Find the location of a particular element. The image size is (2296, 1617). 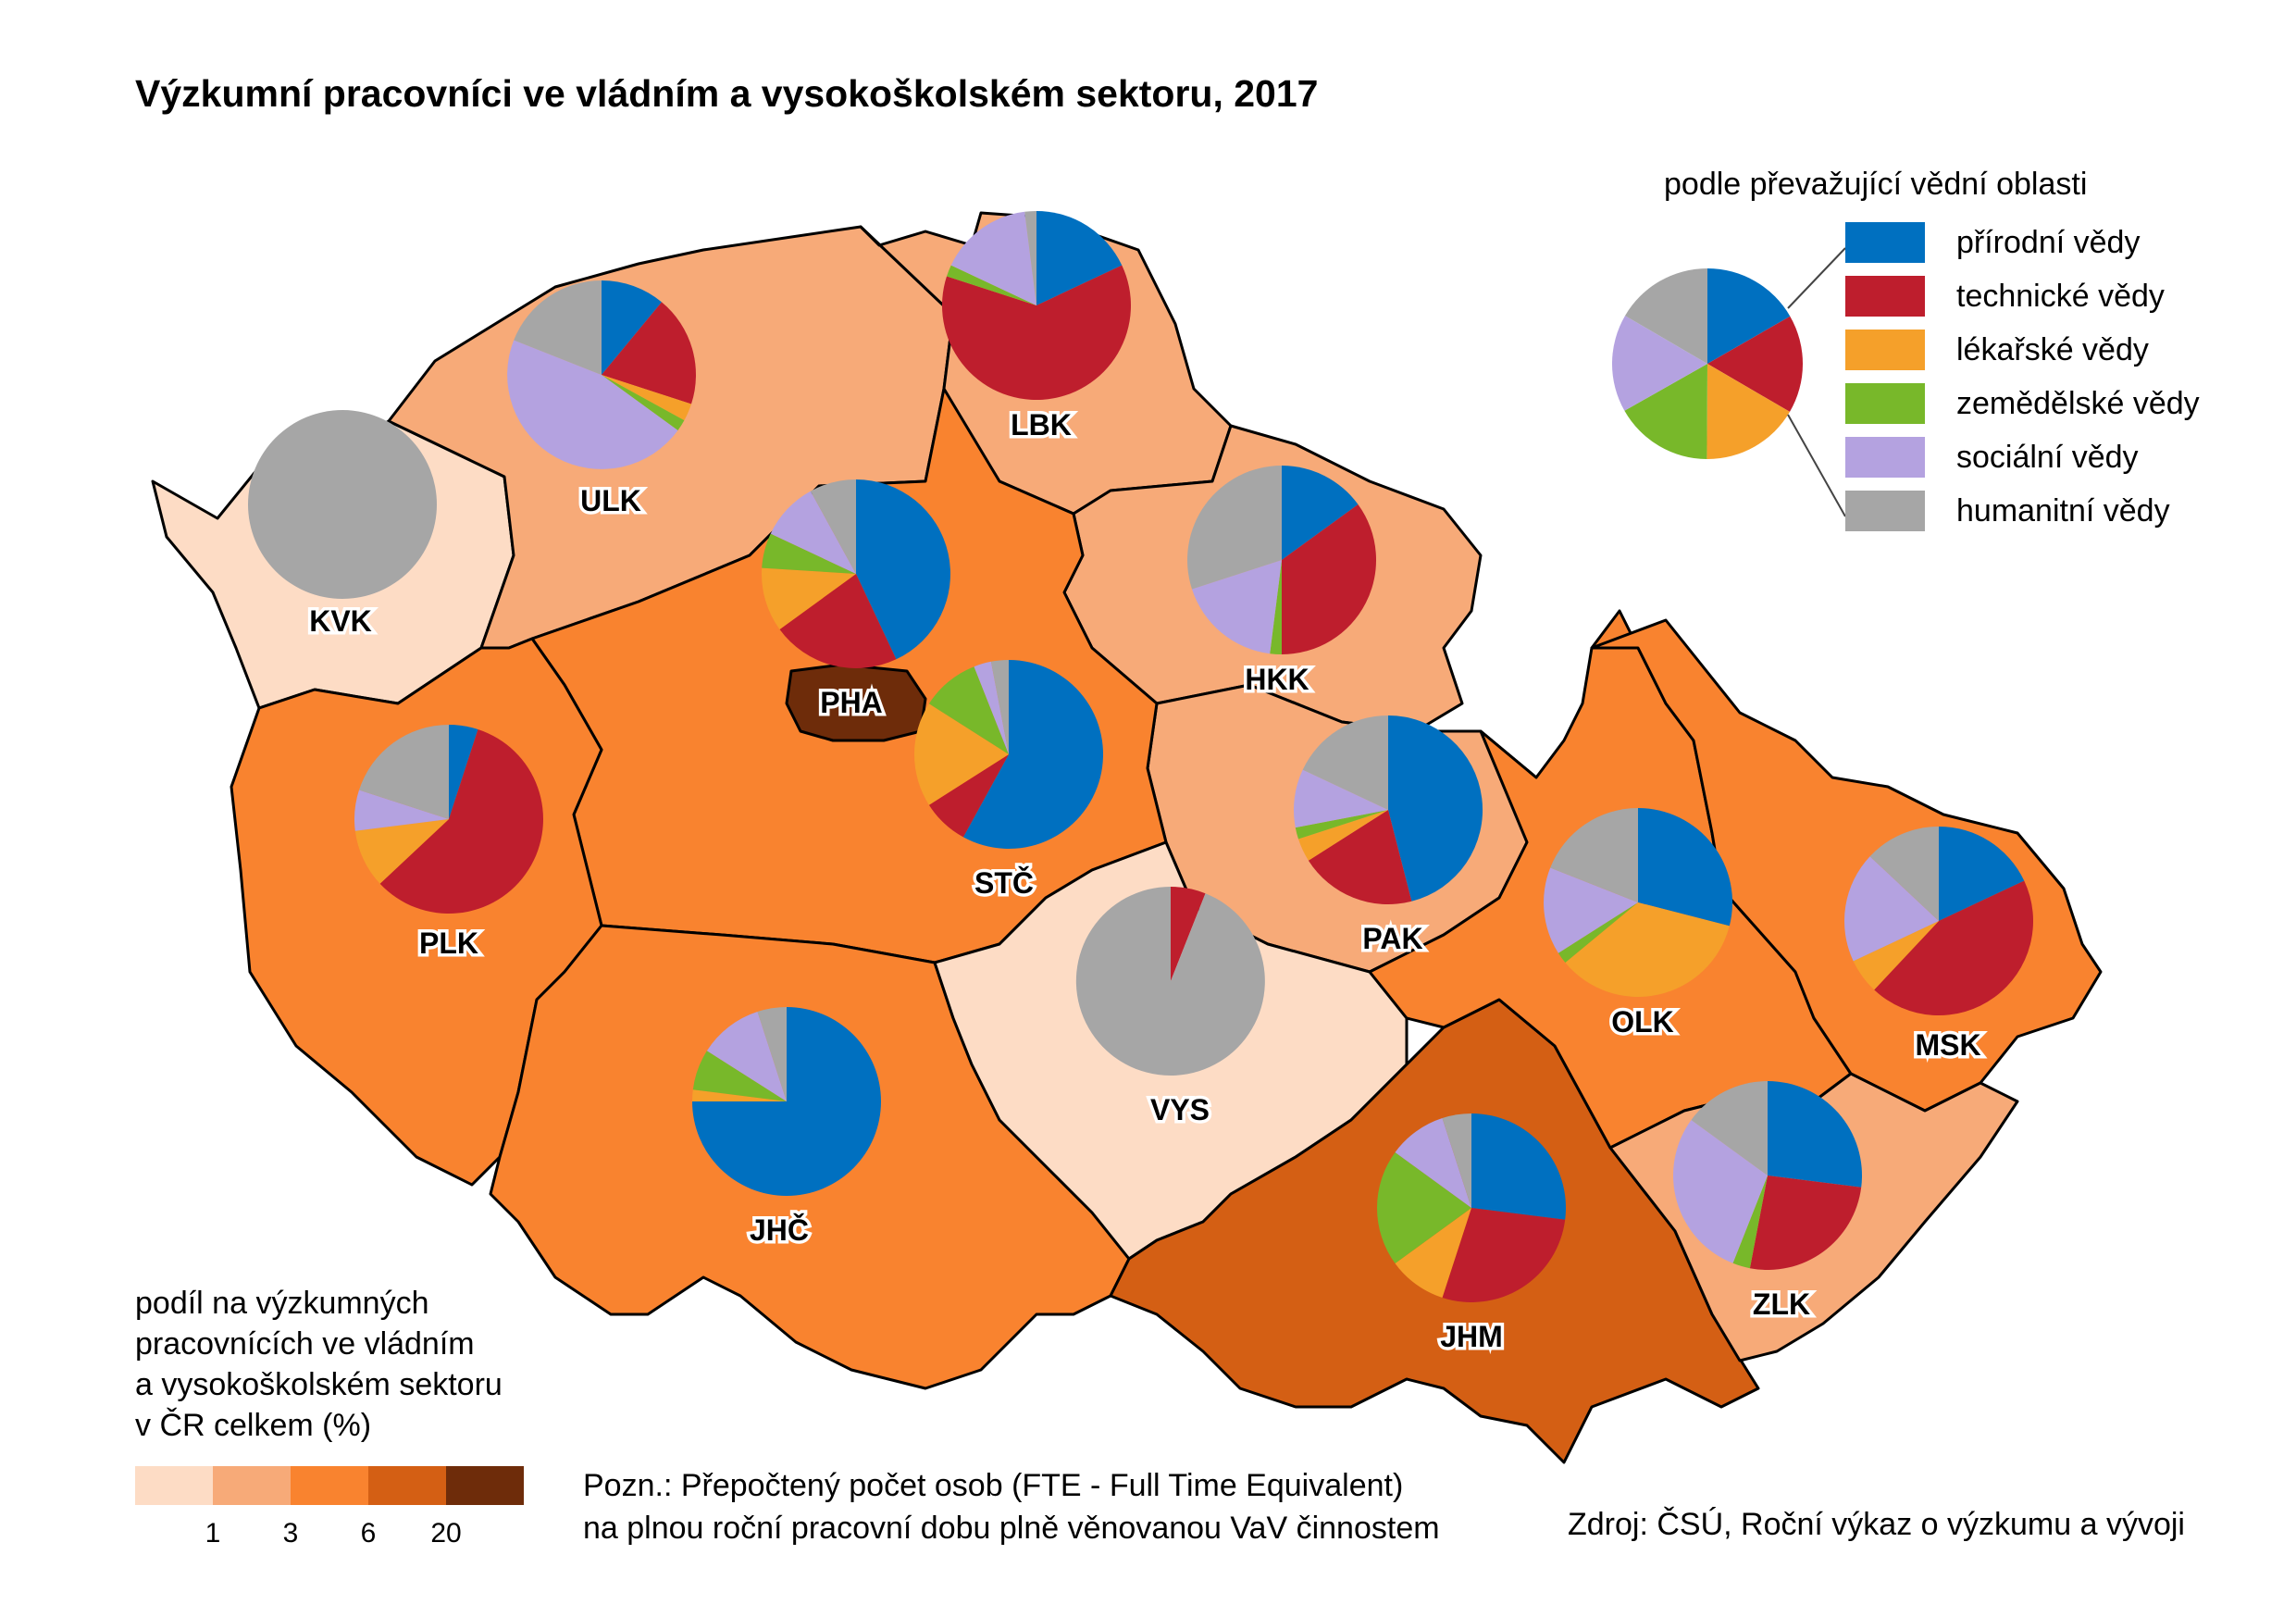

legend-item-2: lékařské vědy is located at coordinates (1997, 350).